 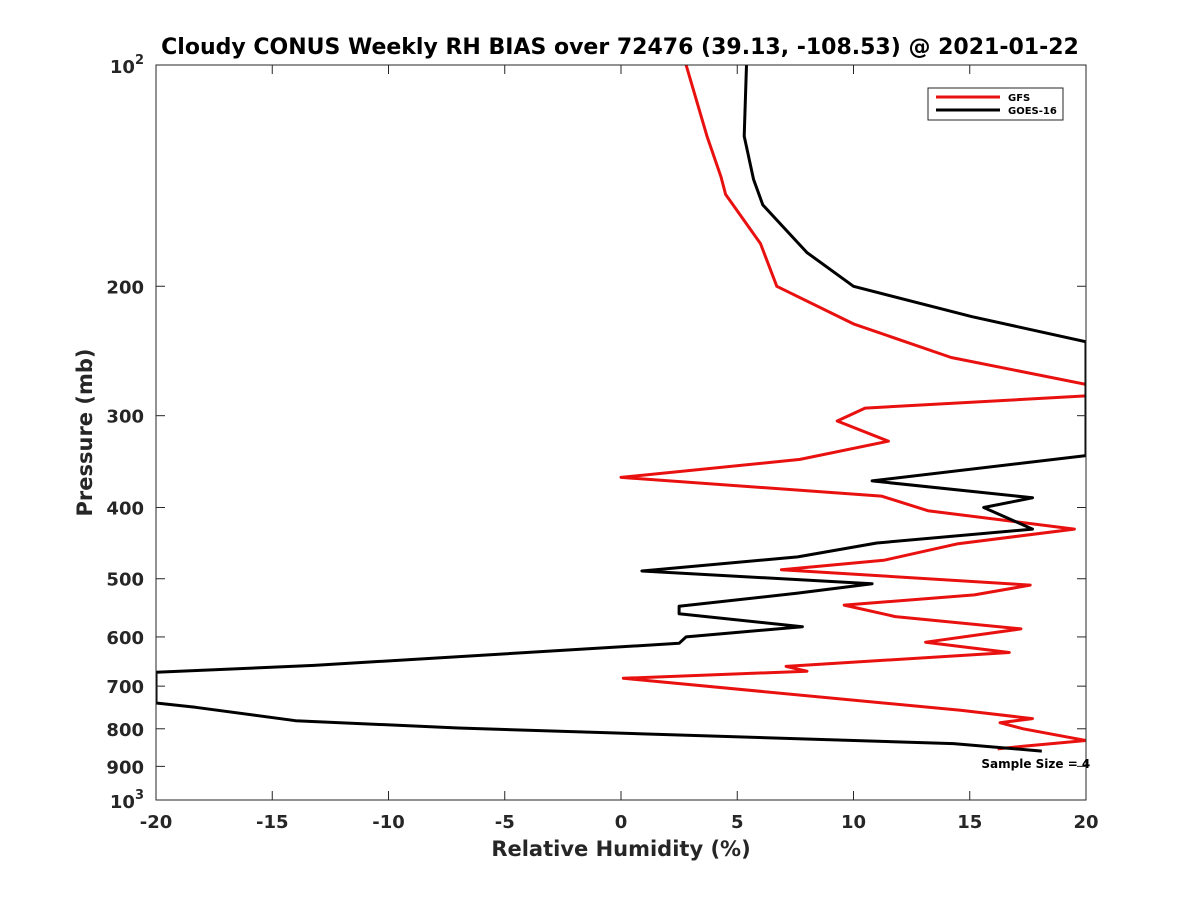 What do you see at coordinates (853, 822) in the screenshot?
I see `x-tick-label: 10` at bounding box center [853, 822].